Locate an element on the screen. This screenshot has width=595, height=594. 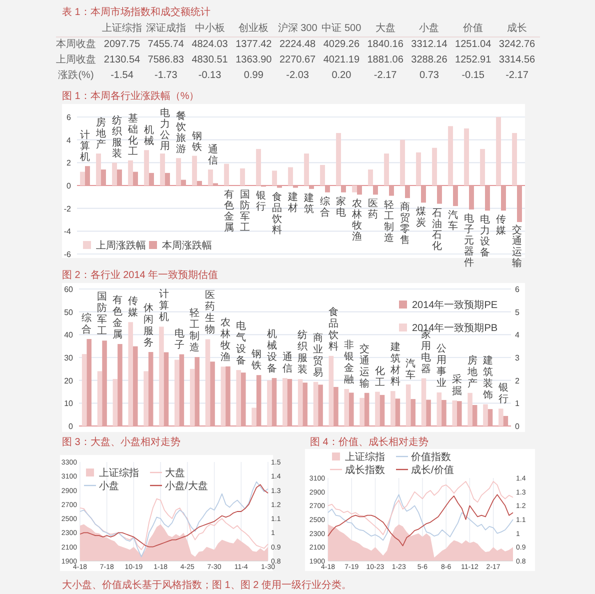
x-tick-label: 机械设备 is located at coordinates (271, 351).